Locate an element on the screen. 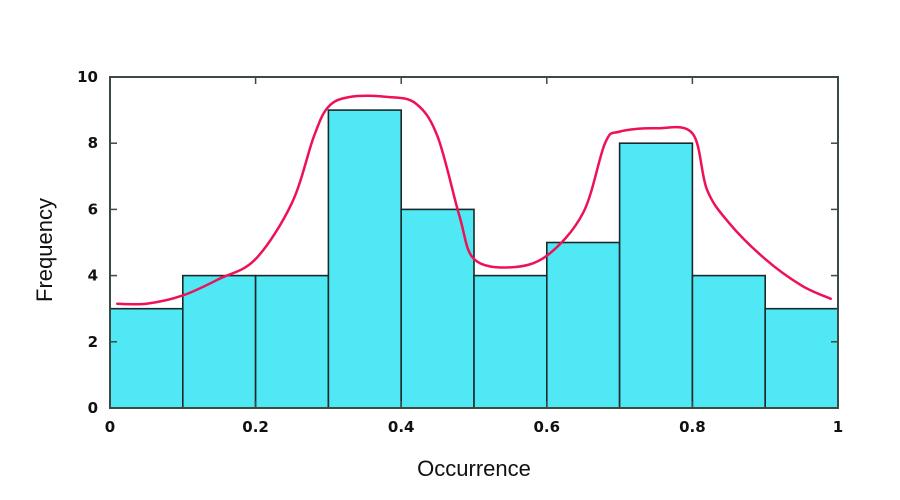  y-tick-label: 2 is located at coordinates (93, 342).